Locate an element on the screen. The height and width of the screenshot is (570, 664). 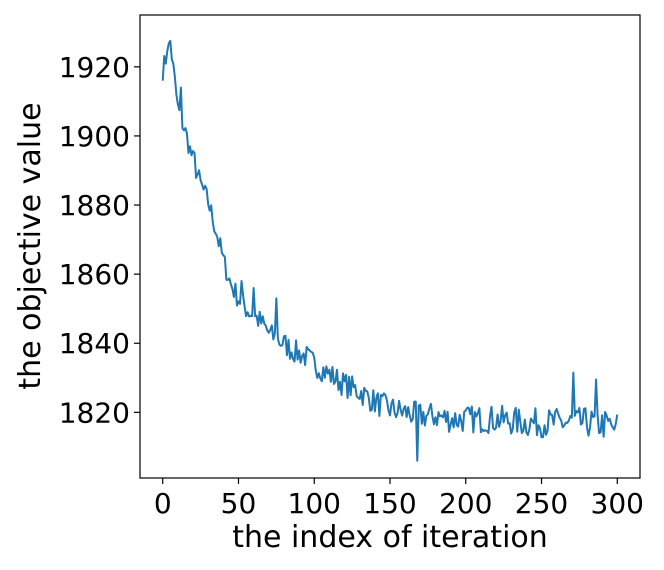
y-tick-label: 1860 is located at coordinates (94, 274).